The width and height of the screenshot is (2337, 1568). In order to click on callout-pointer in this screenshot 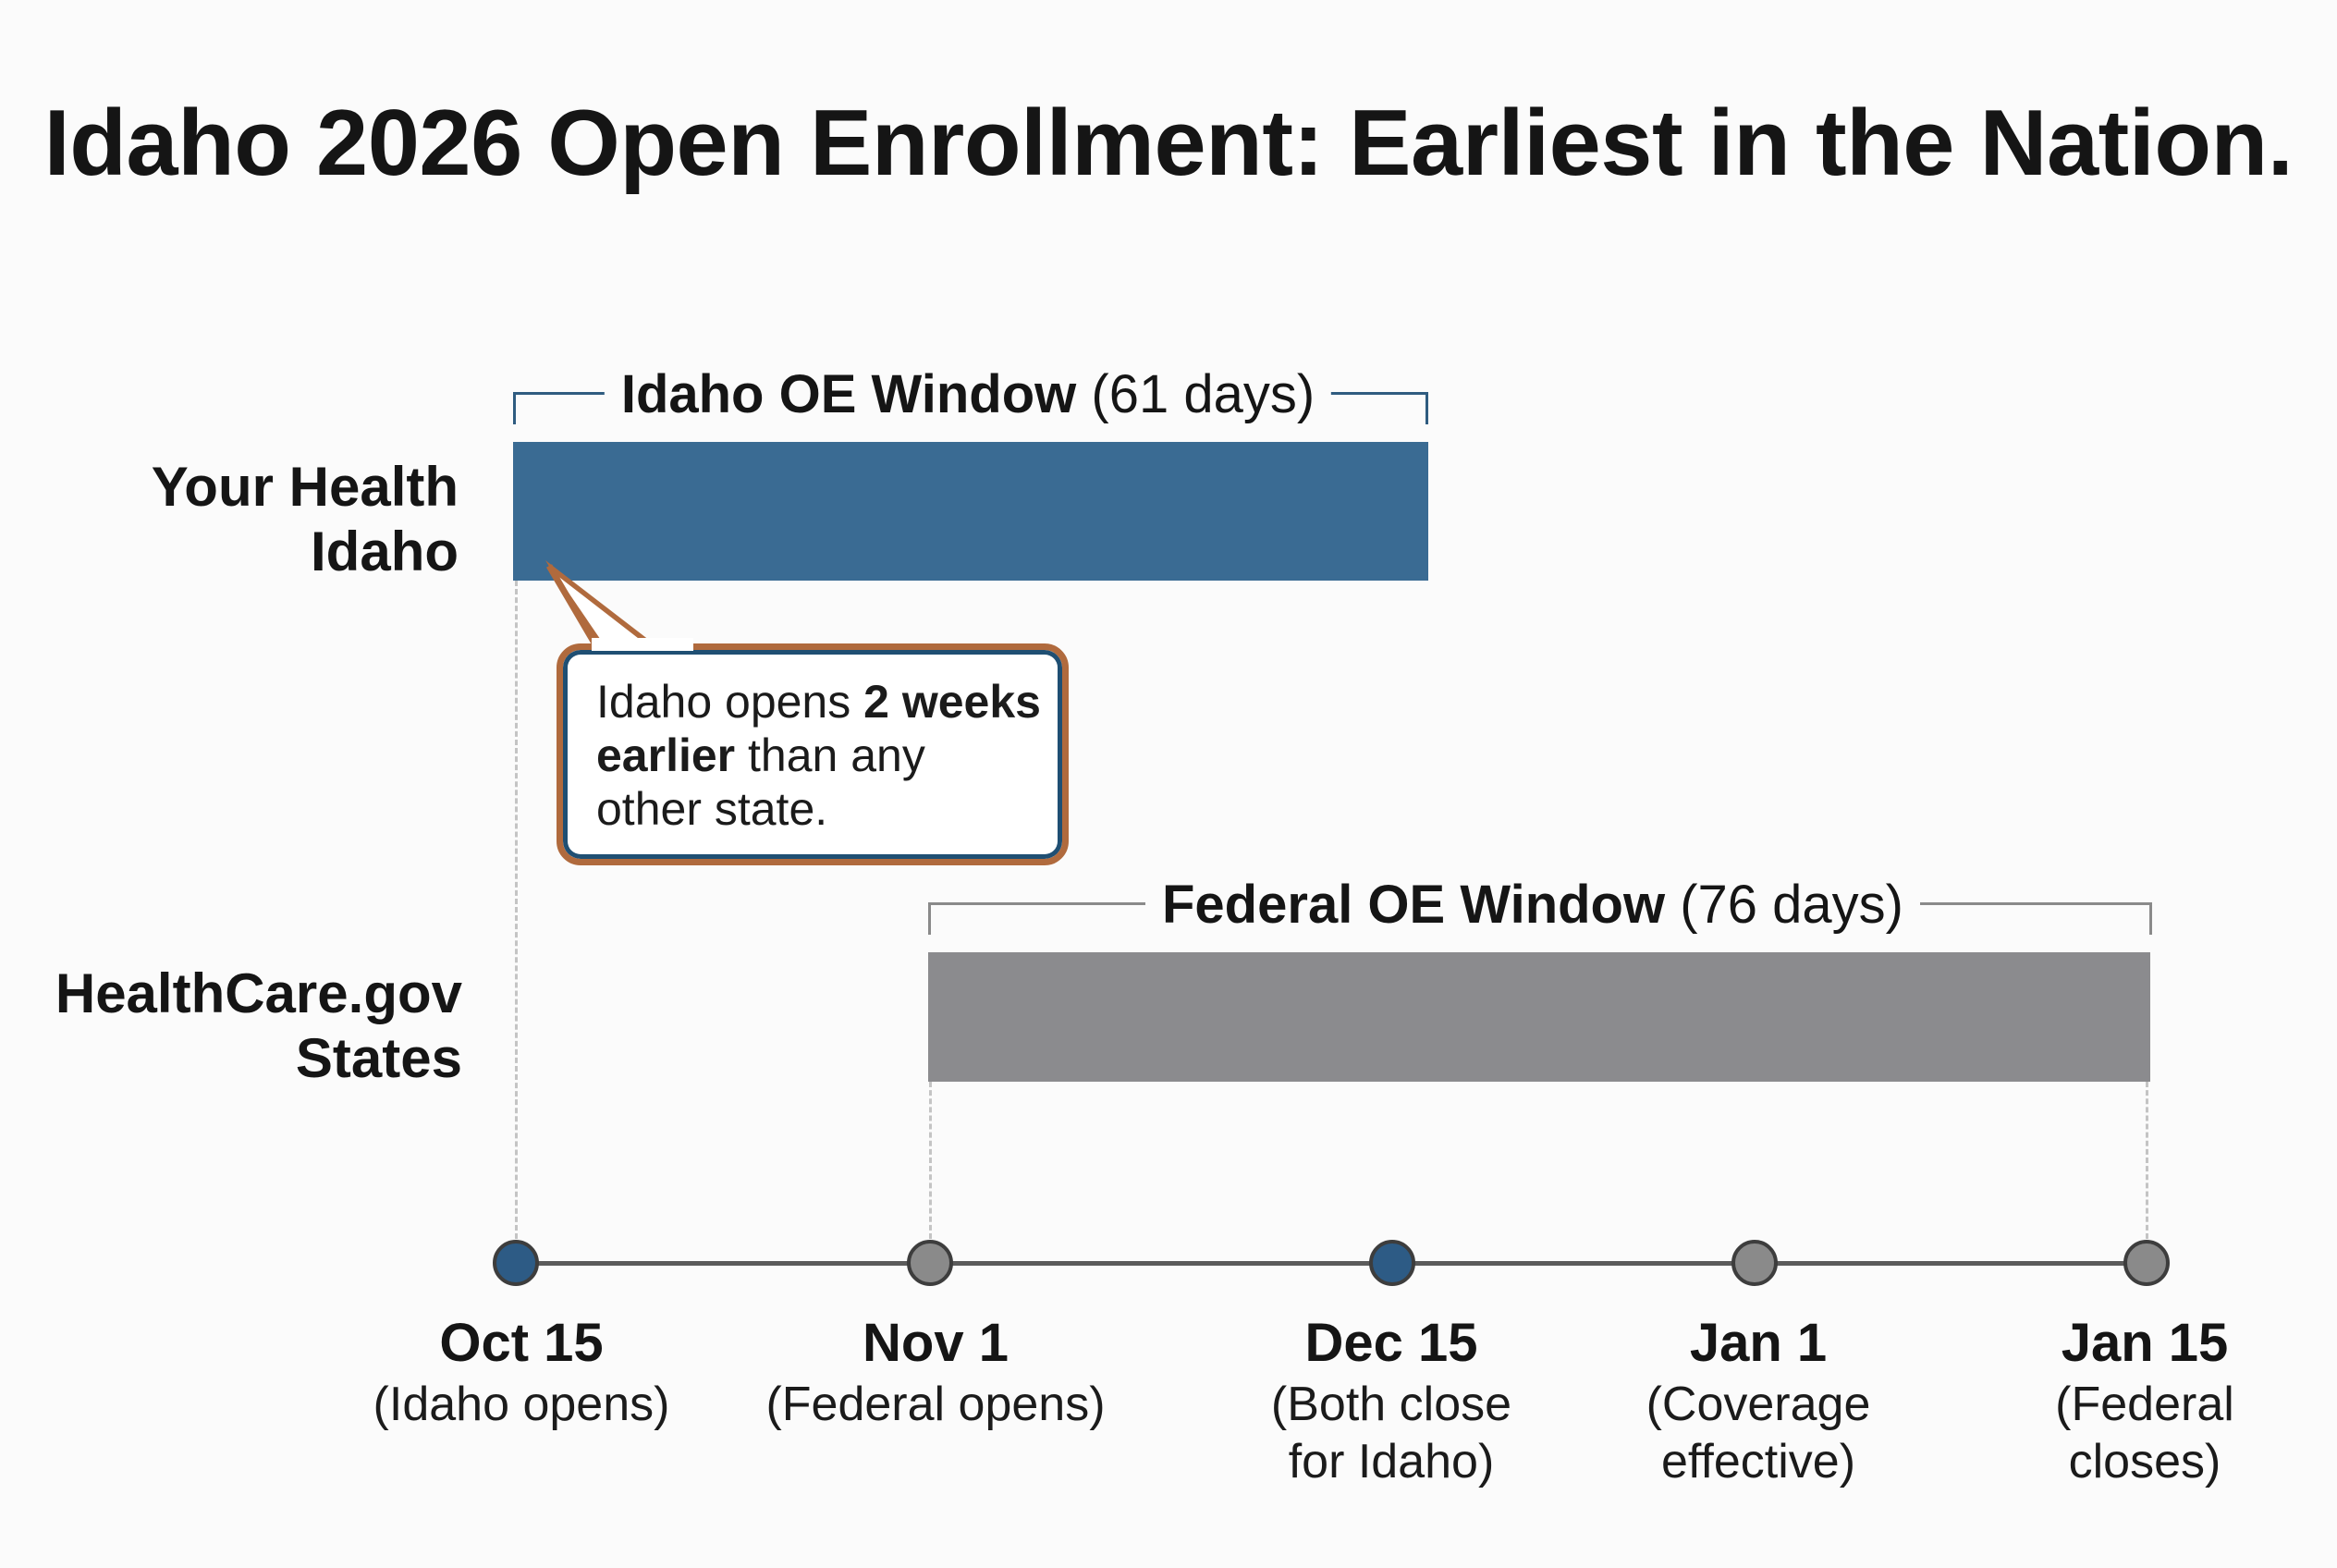, I will do `click(605, 607)`.